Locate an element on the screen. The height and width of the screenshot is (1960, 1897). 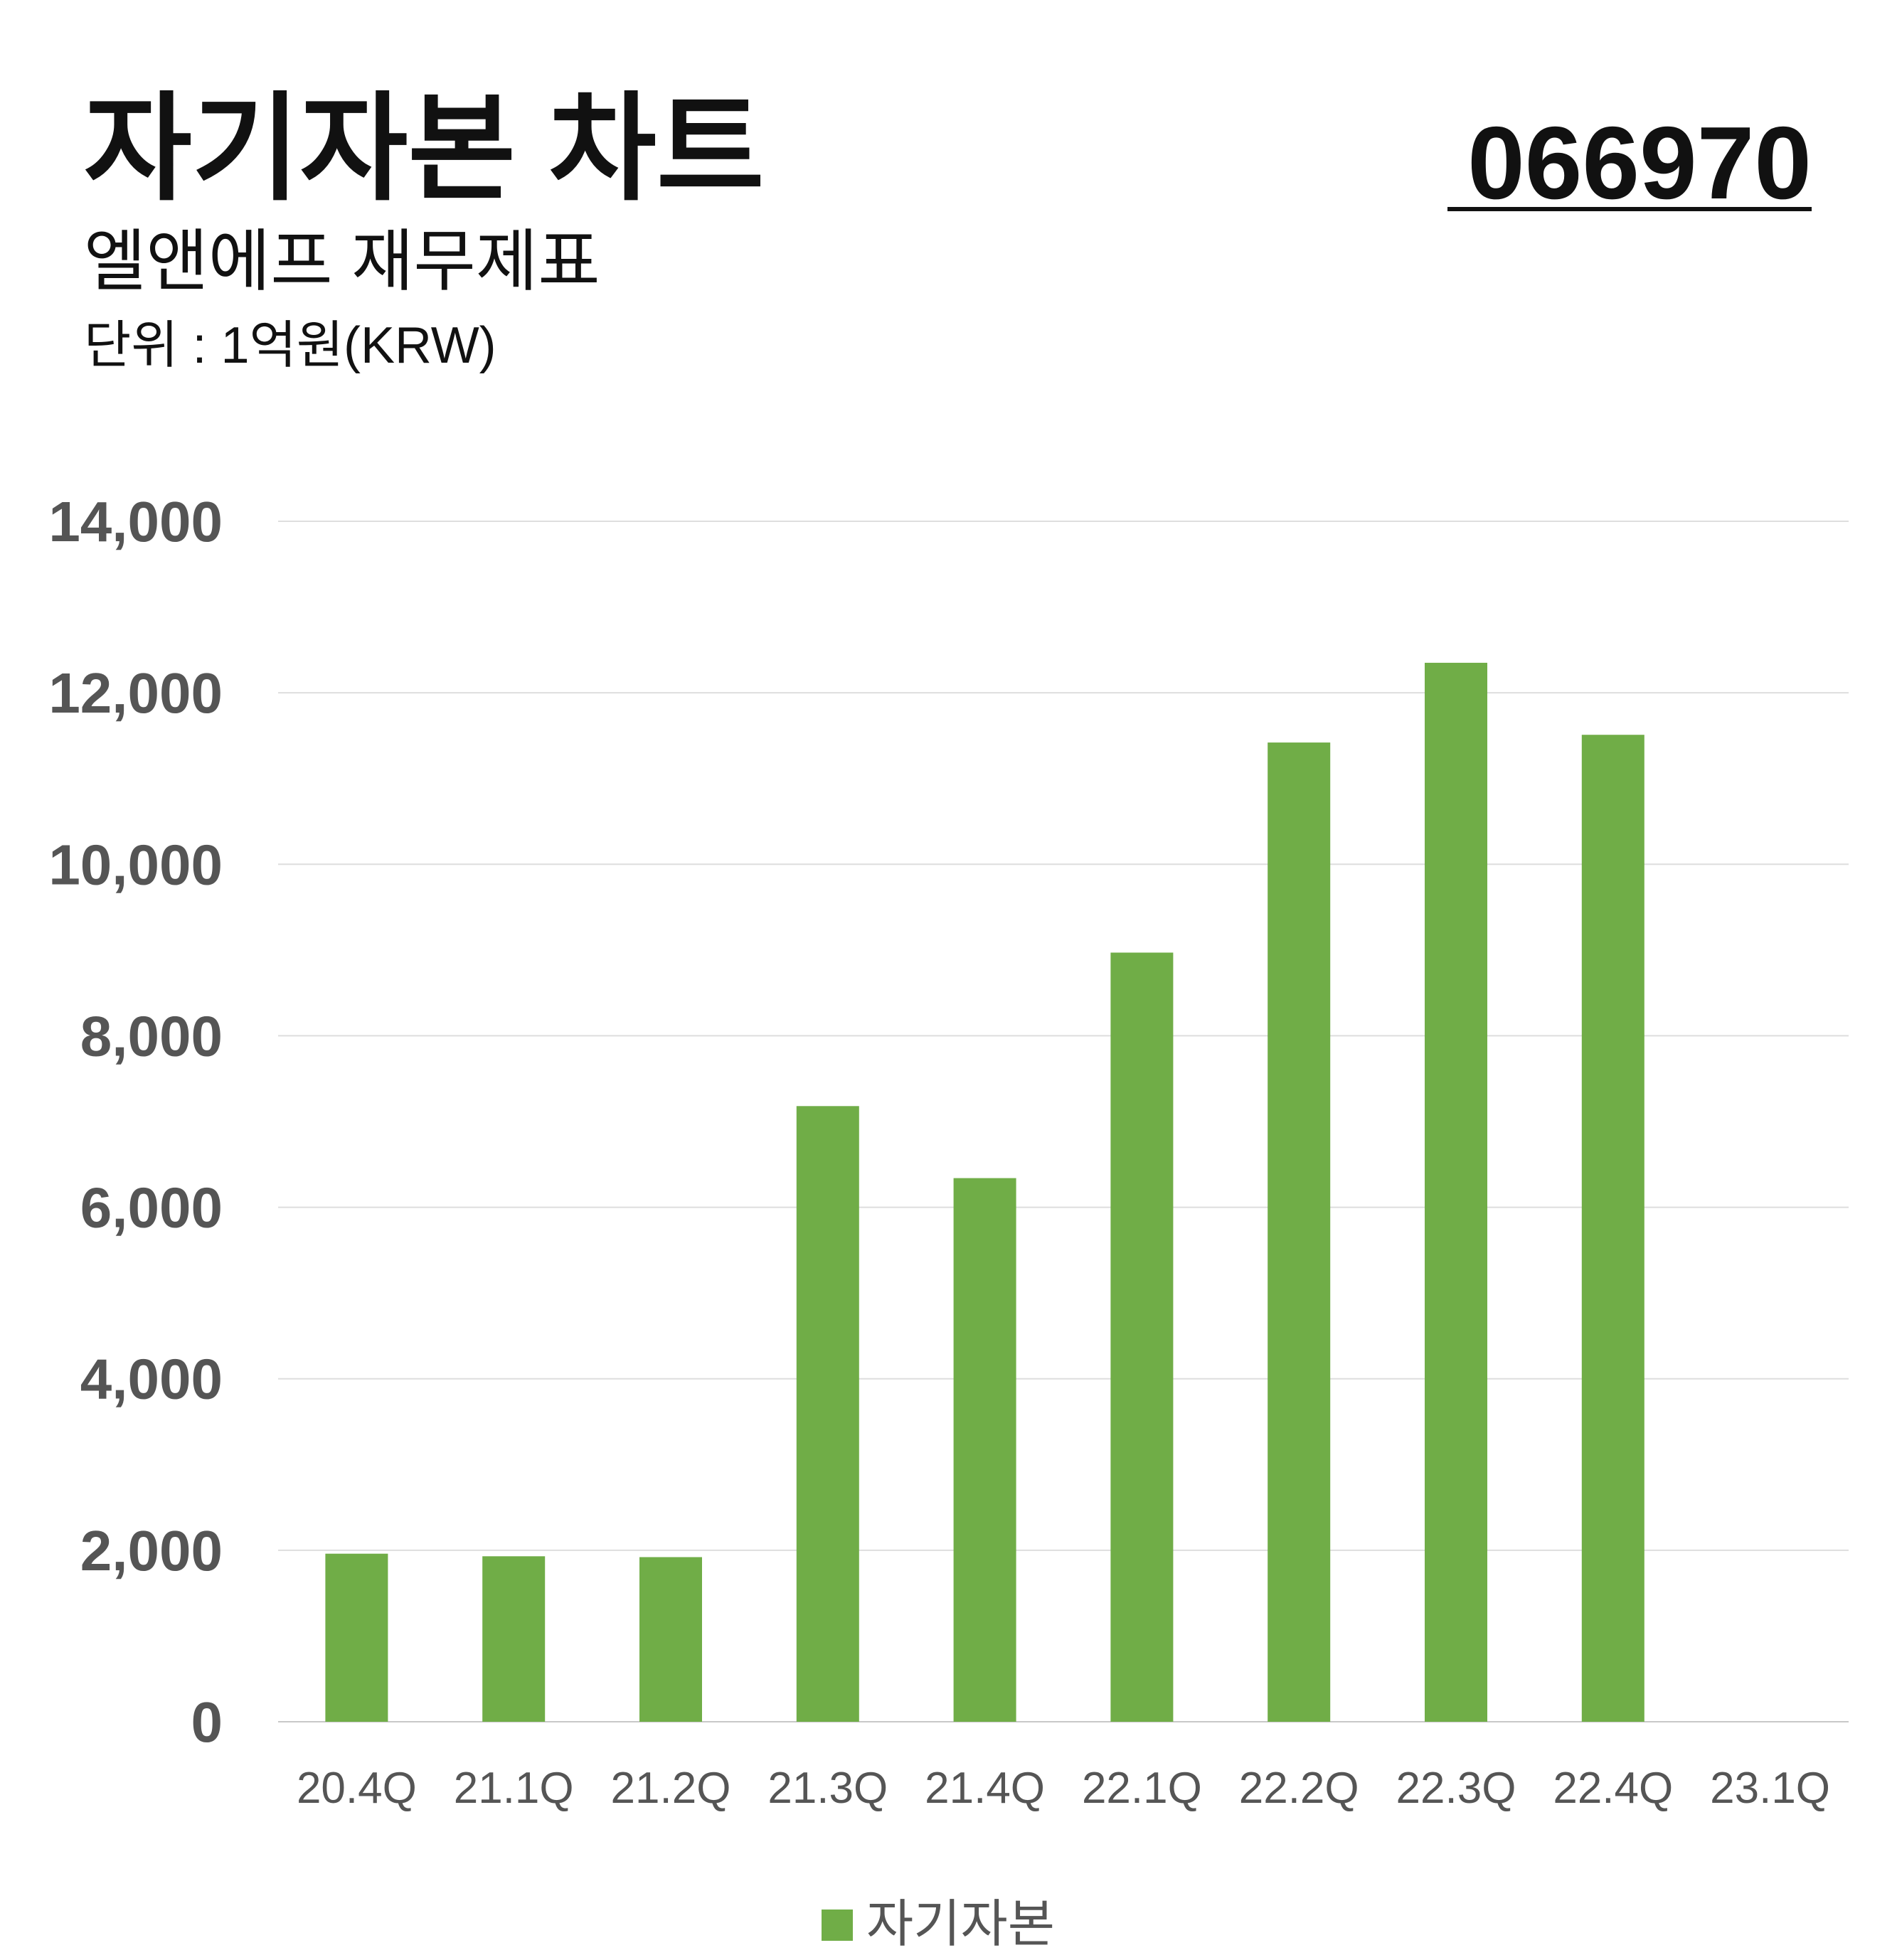
y-tick-label: 14,000 is located at coordinates (135, 521).